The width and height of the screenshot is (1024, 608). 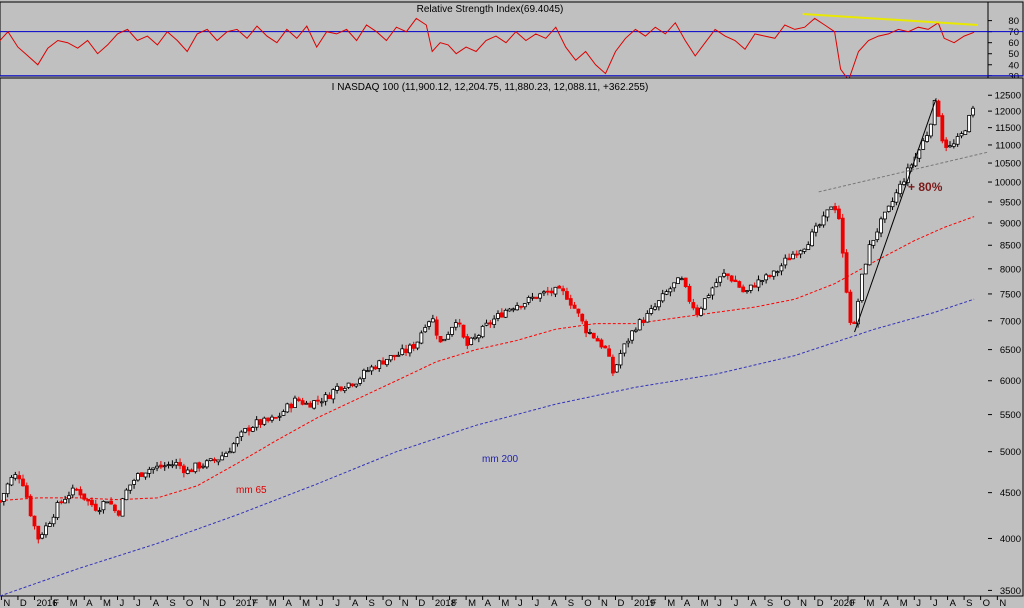 I want to click on price-tick-label: 12500, so click(x=1008, y=96).